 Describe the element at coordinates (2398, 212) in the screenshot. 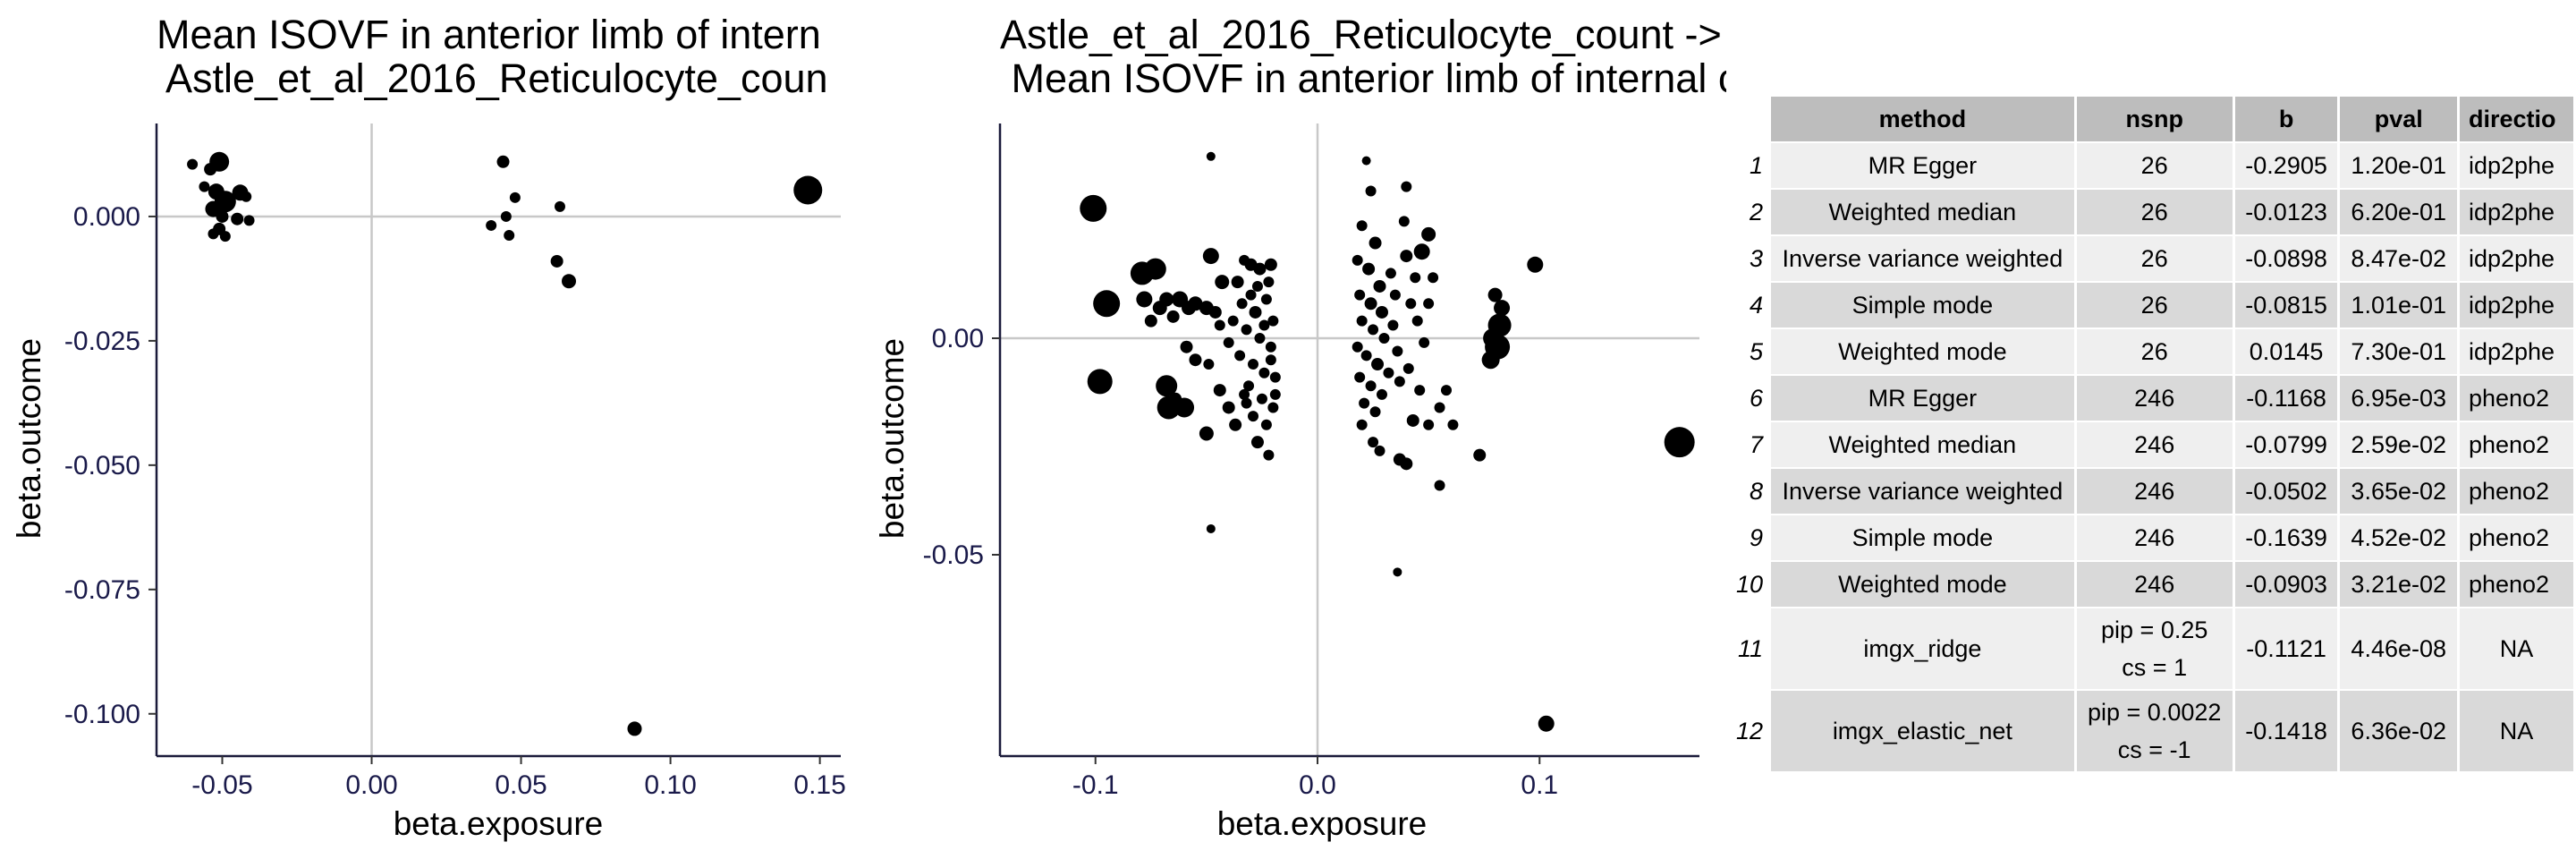

I see `cell-pval: 6.20e-01` at that location.